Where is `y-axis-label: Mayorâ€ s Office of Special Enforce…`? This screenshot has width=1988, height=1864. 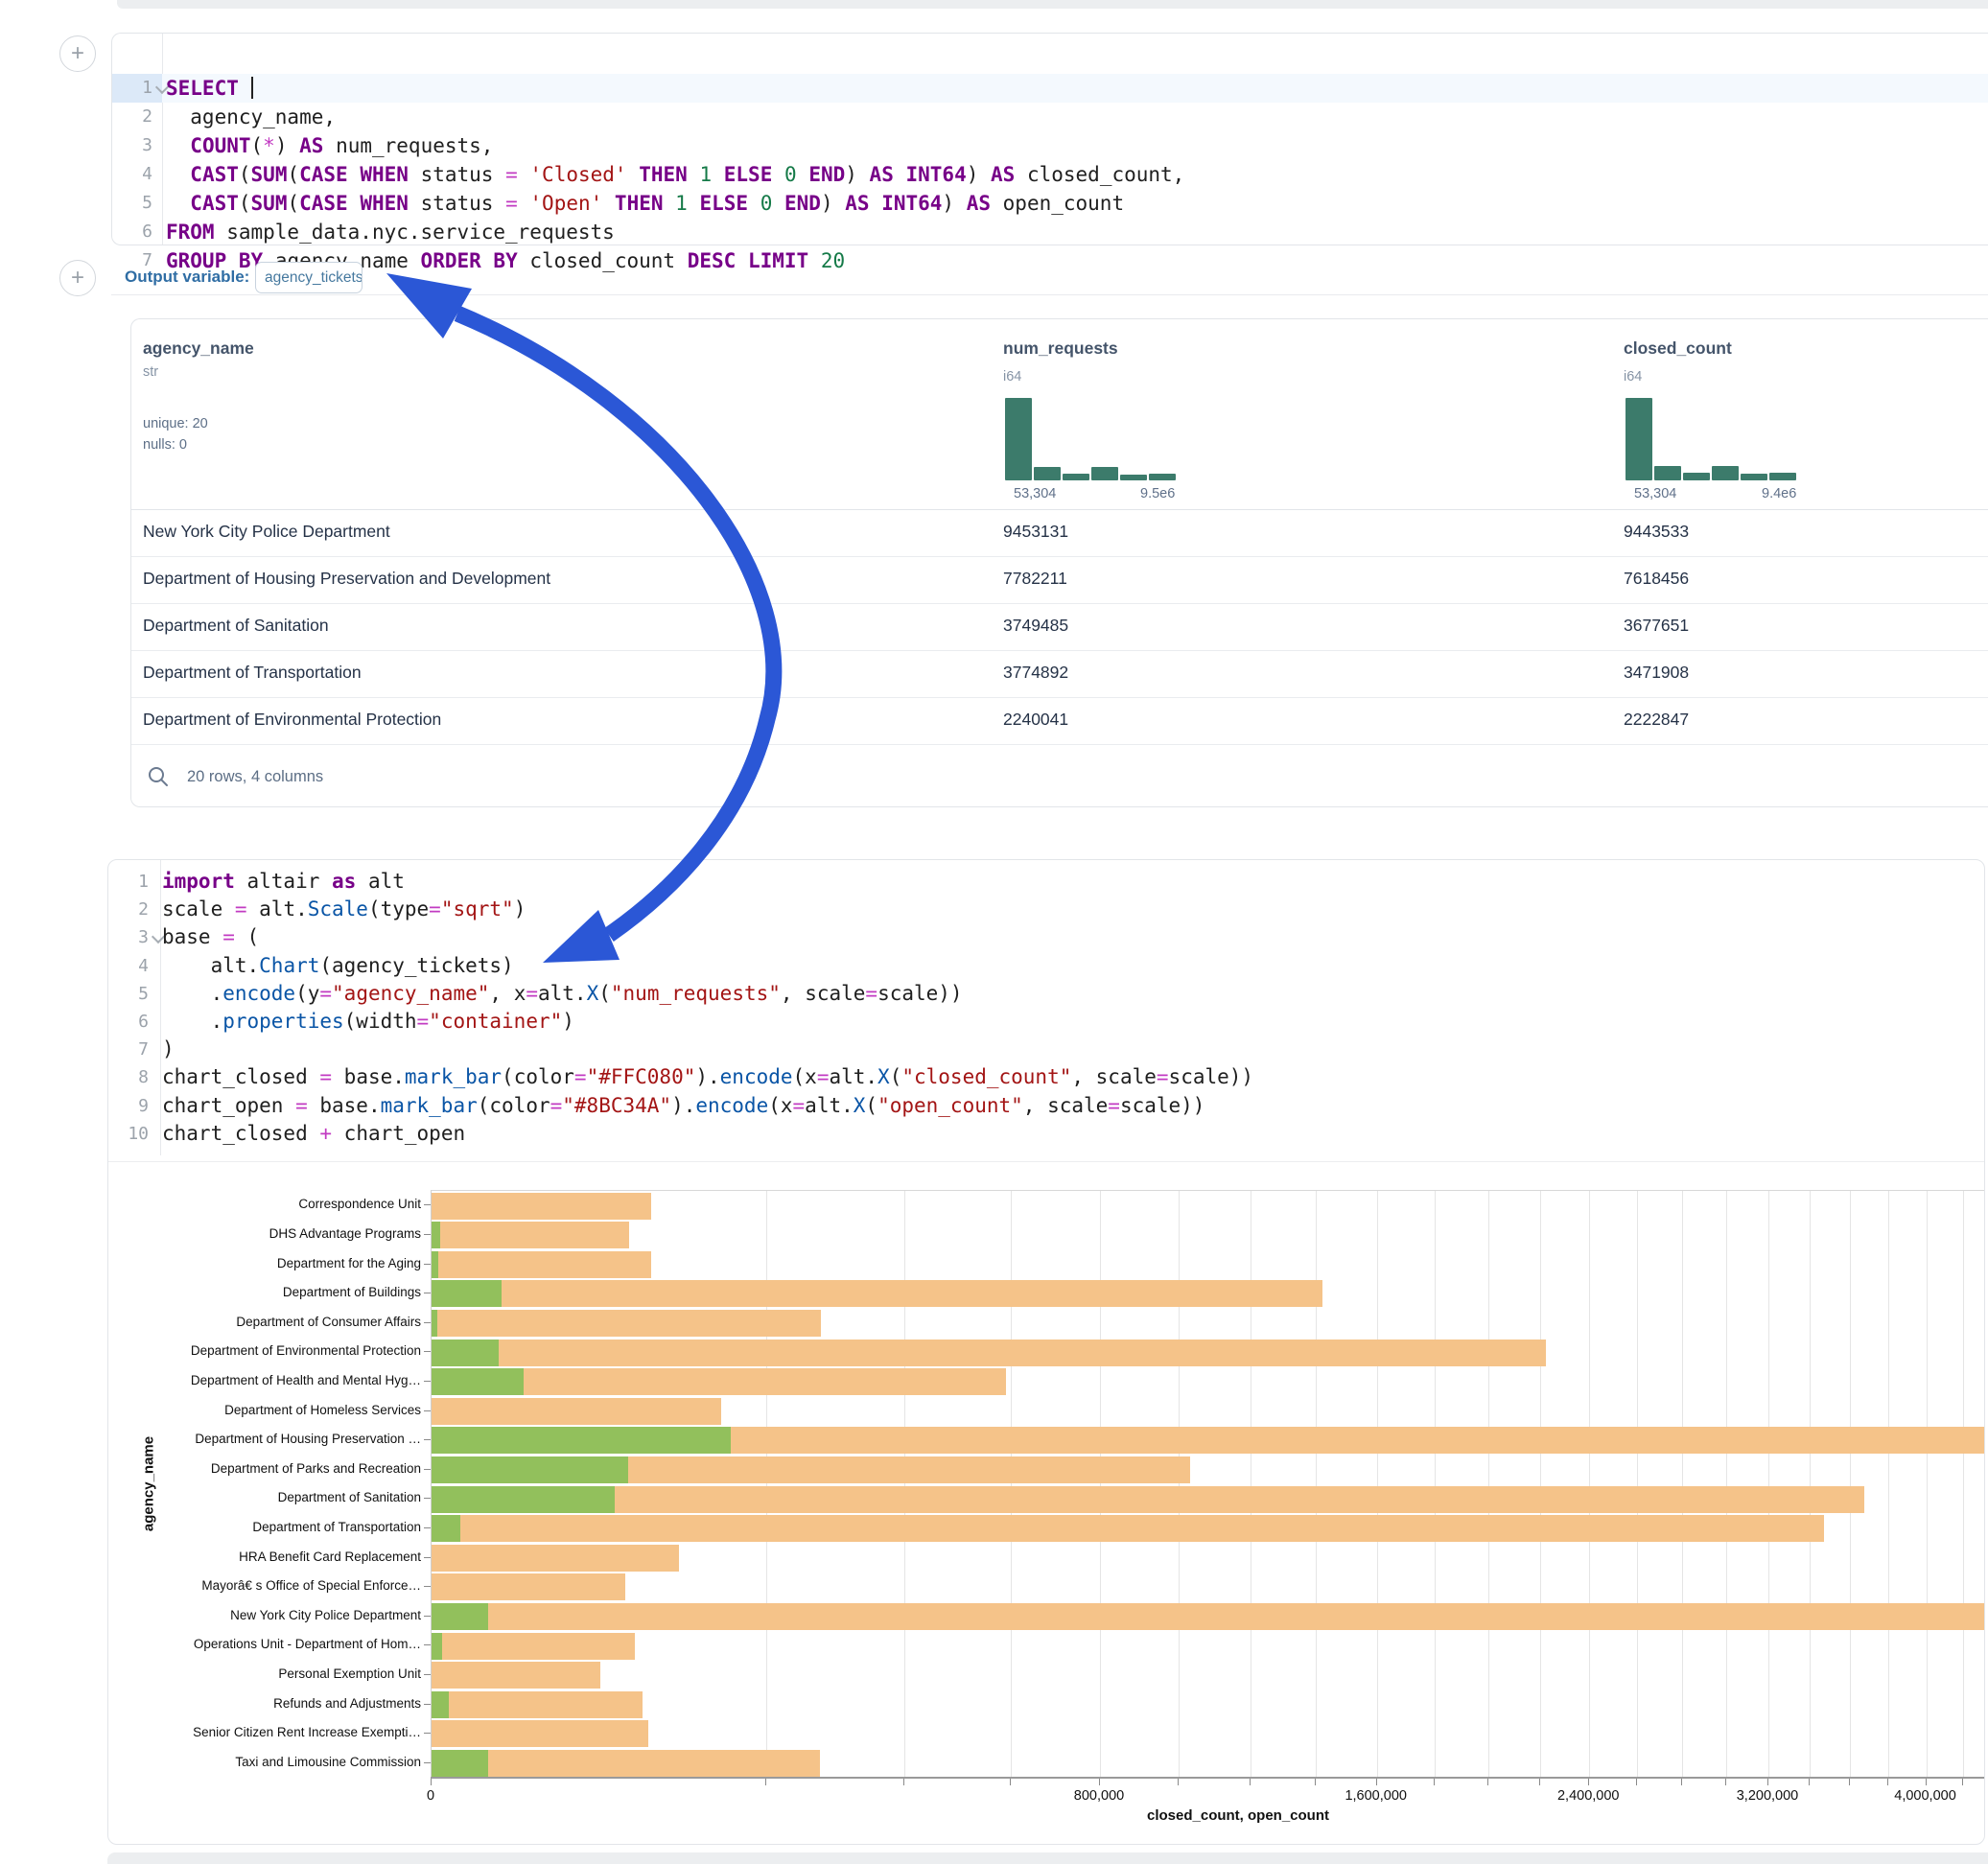 y-axis-label: Mayorâ€ s Office of Special Enforce… is located at coordinates (311, 1586).